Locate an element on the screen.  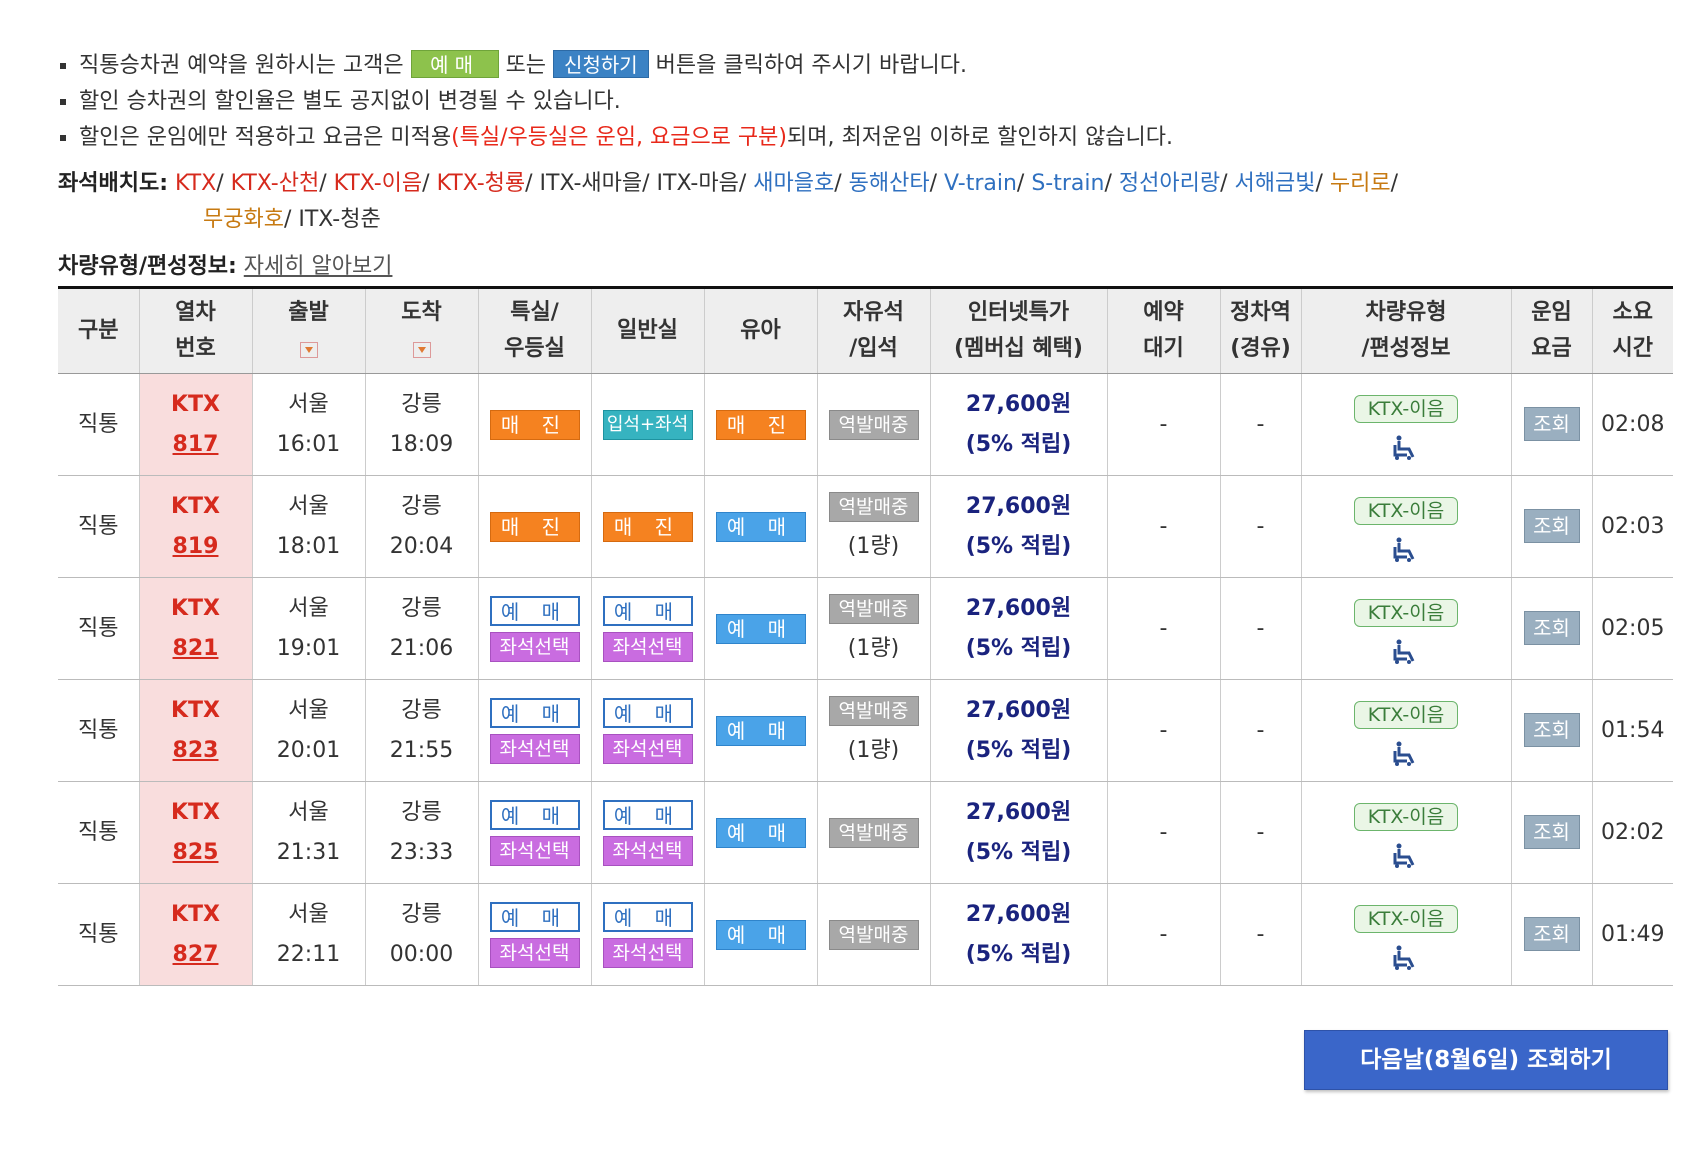
cell-duration: 01:54 is located at coordinates (1632, 730).